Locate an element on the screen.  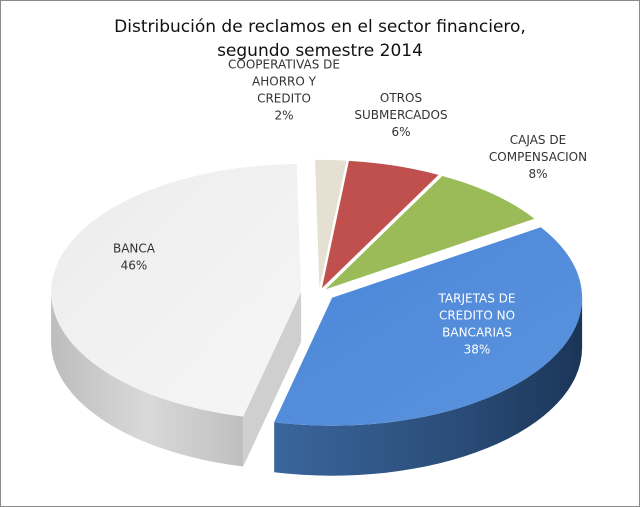
slice-name-line-4-0: BANCA is located at coordinates (134, 249).